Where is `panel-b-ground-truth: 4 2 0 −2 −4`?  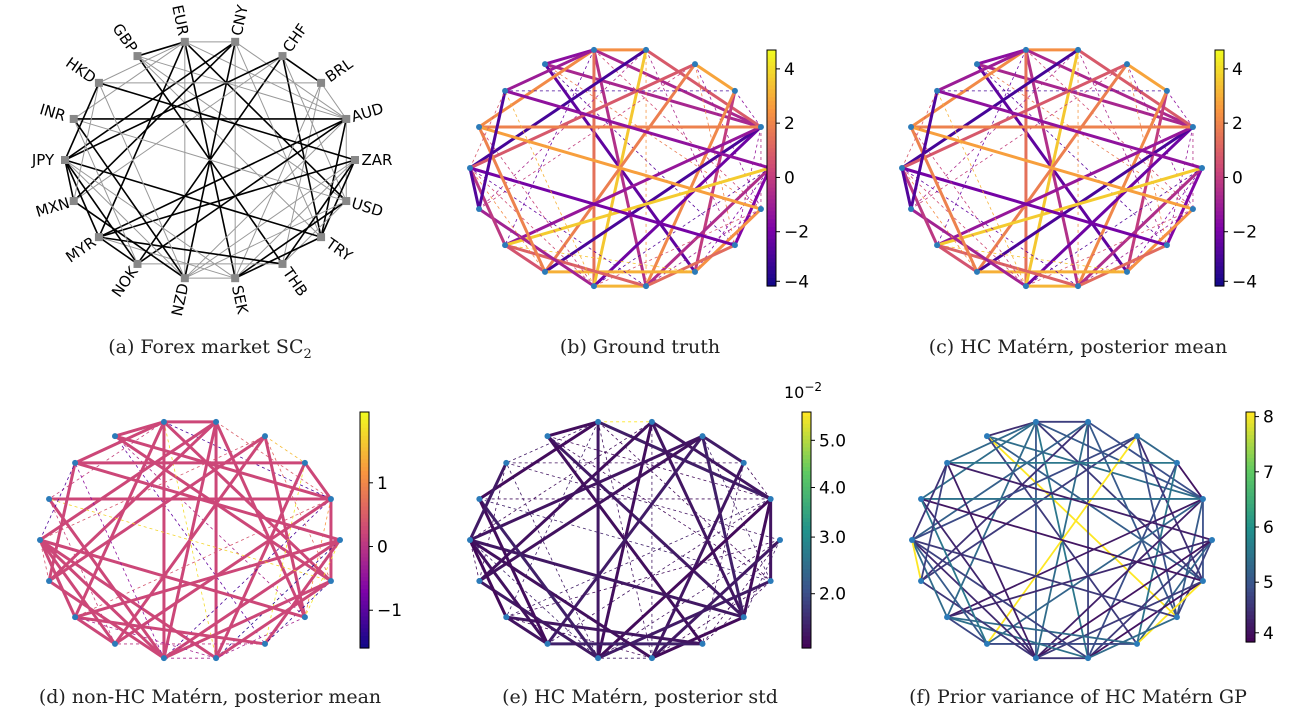 panel-b-ground-truth: 4 2 0 −2 −4 is located at coordinates (638, 169).